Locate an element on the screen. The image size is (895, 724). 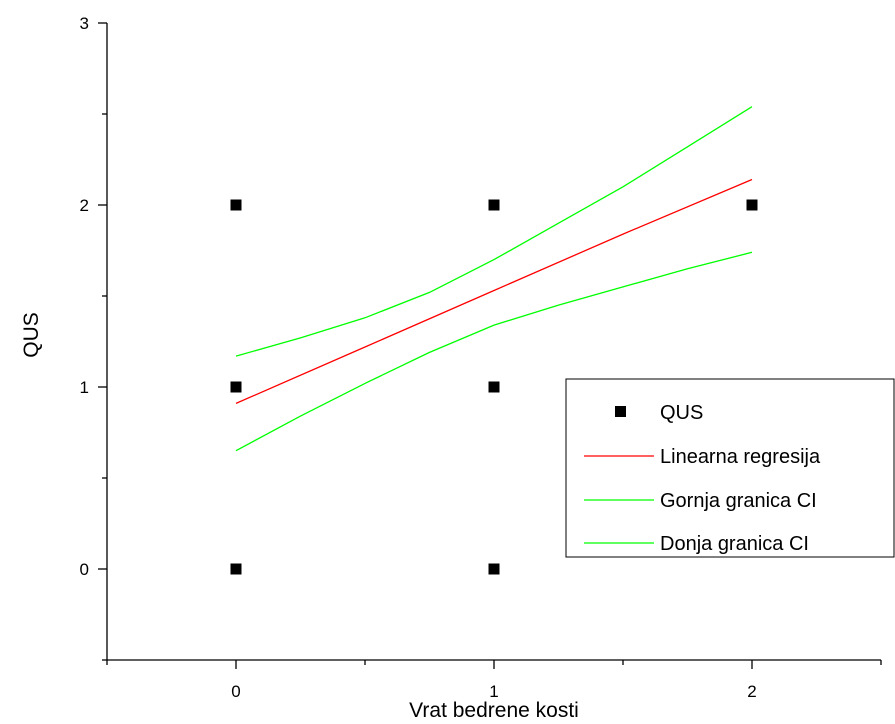
y-tick-label: 0 is located at coordinates (84, 569).